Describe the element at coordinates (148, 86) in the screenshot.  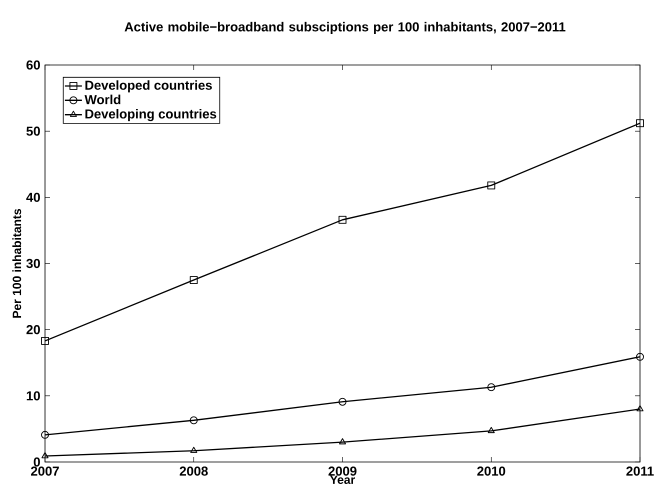
I see `legend-label: Developed countries` at that location.